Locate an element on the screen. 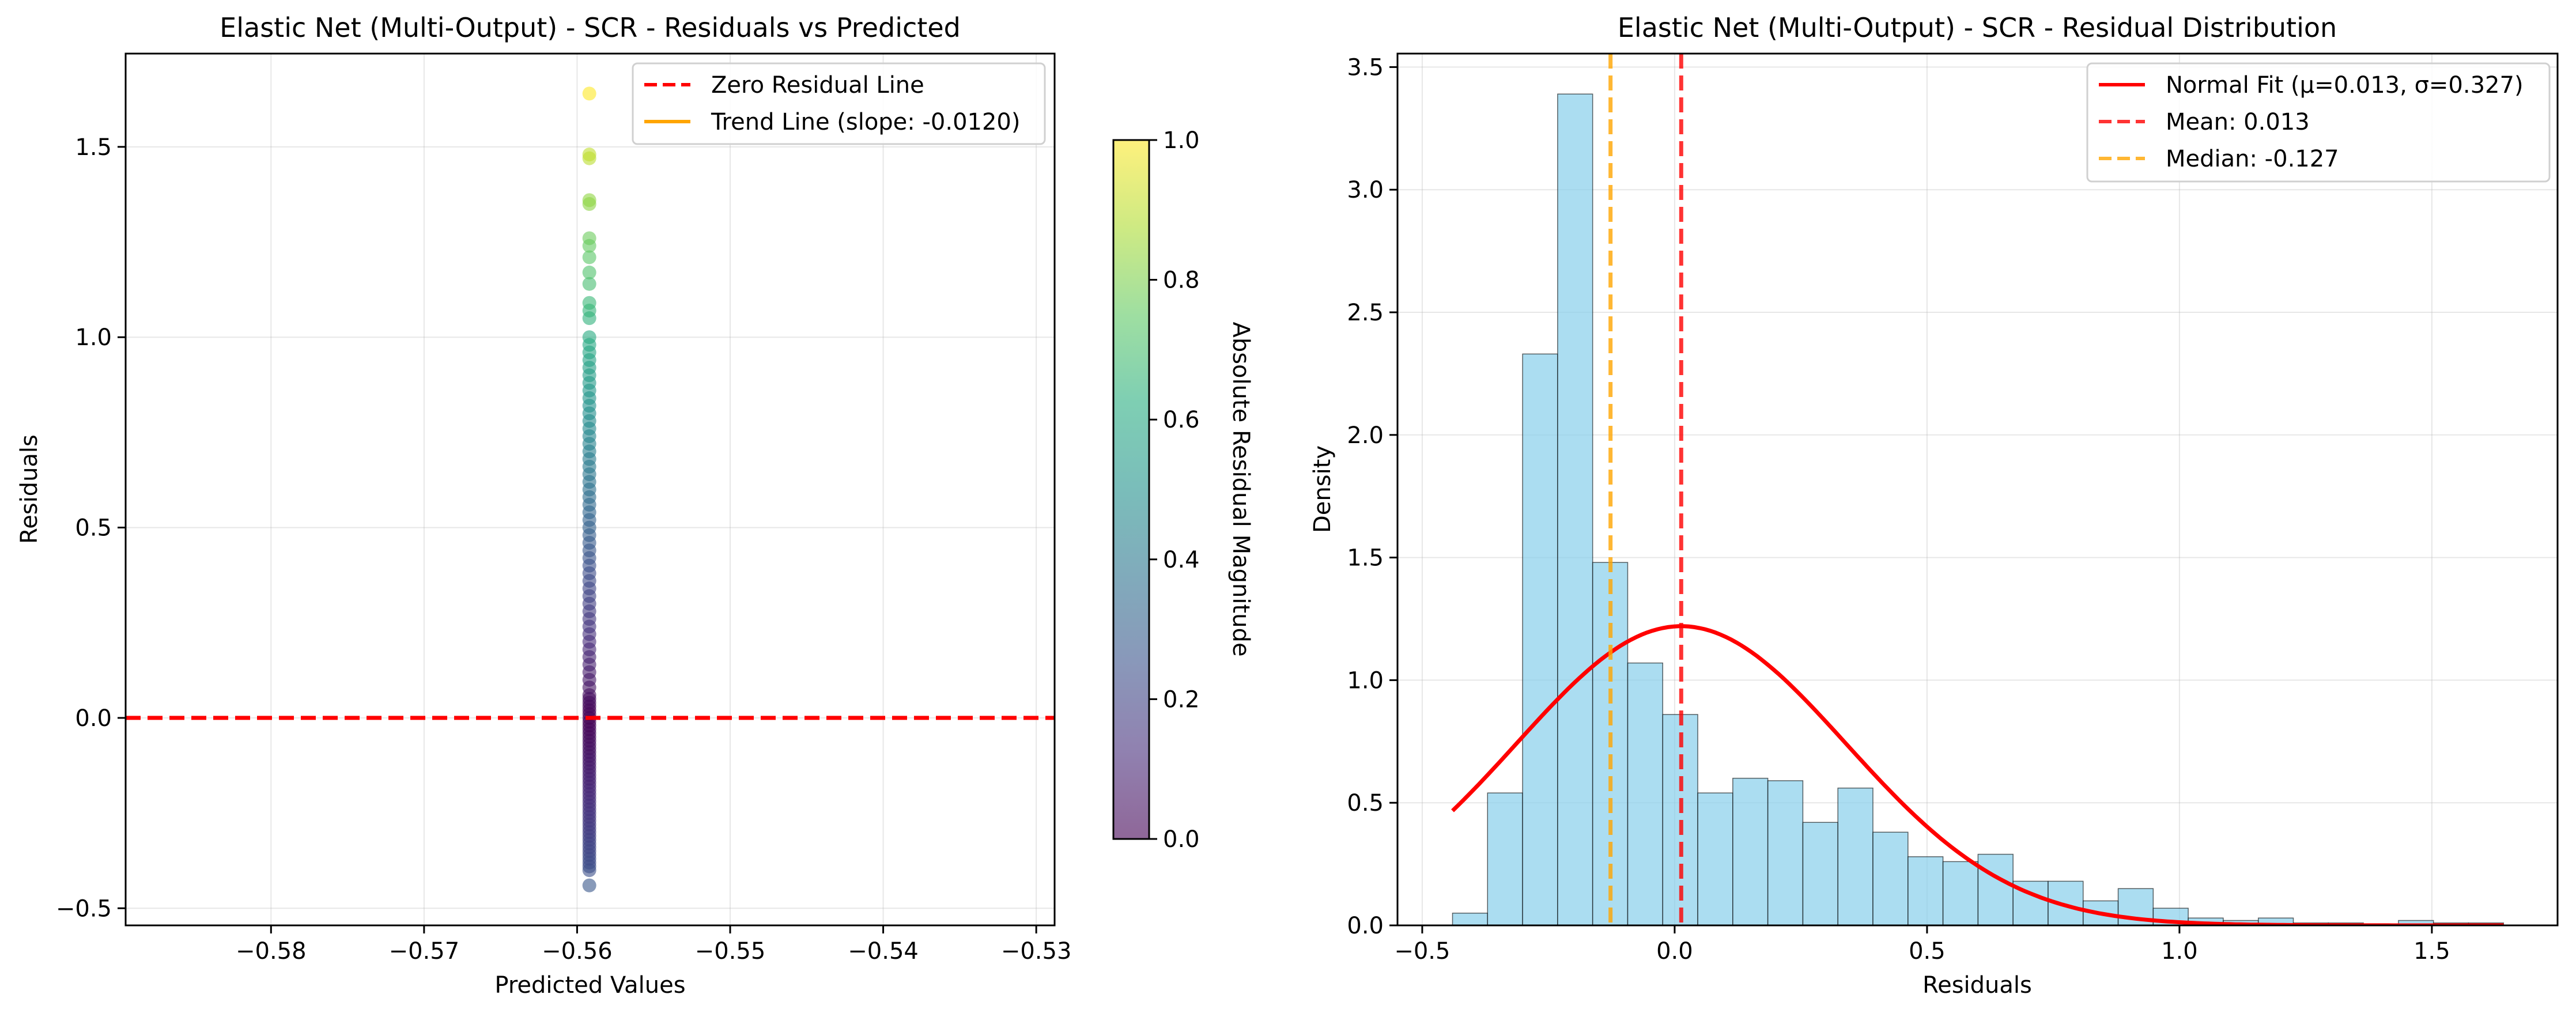 The width and height of the screenshot is (2576, 1017). y-axis-label: Residuals is located at coordinates (29, 489).